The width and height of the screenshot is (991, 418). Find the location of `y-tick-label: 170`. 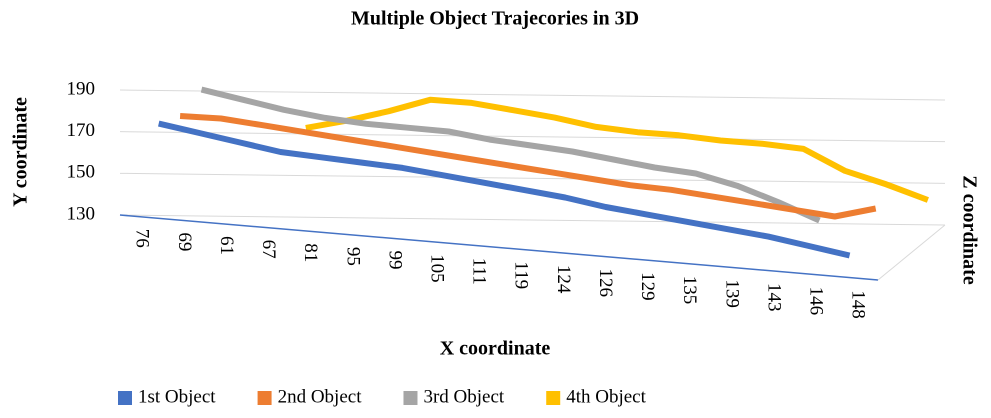

y-tick-label: 170 is located at coordinates (81, 130).